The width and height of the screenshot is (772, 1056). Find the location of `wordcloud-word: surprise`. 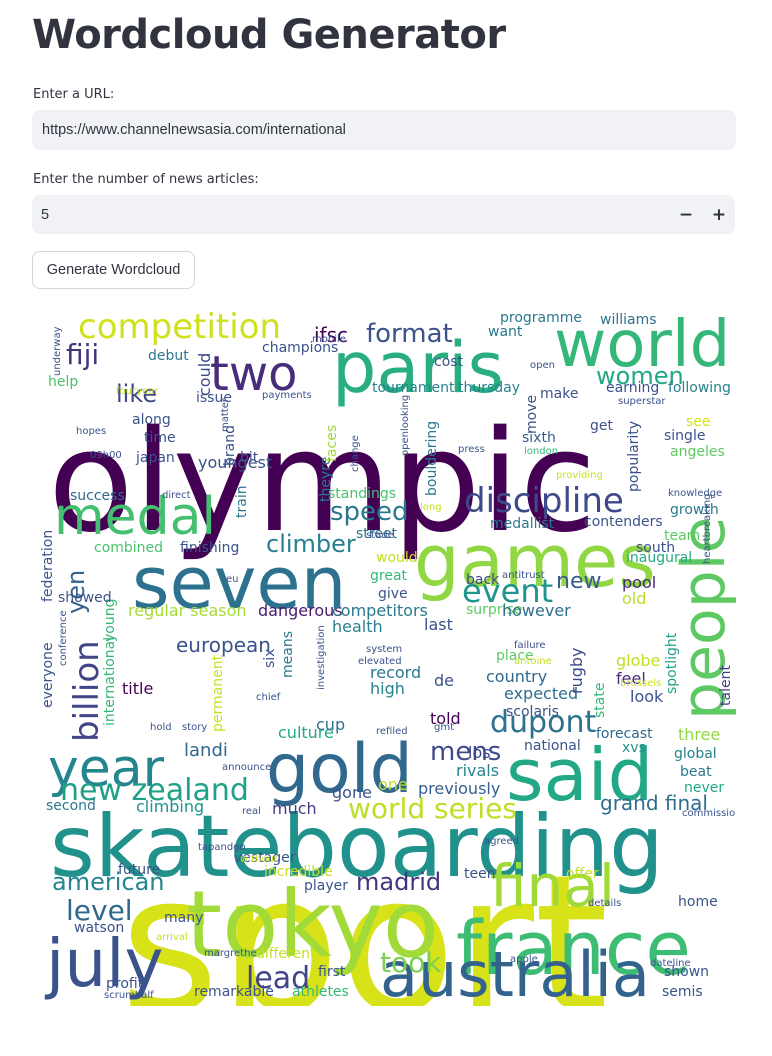

wordcloud-word: surprise is located at coordinates (494, 610).